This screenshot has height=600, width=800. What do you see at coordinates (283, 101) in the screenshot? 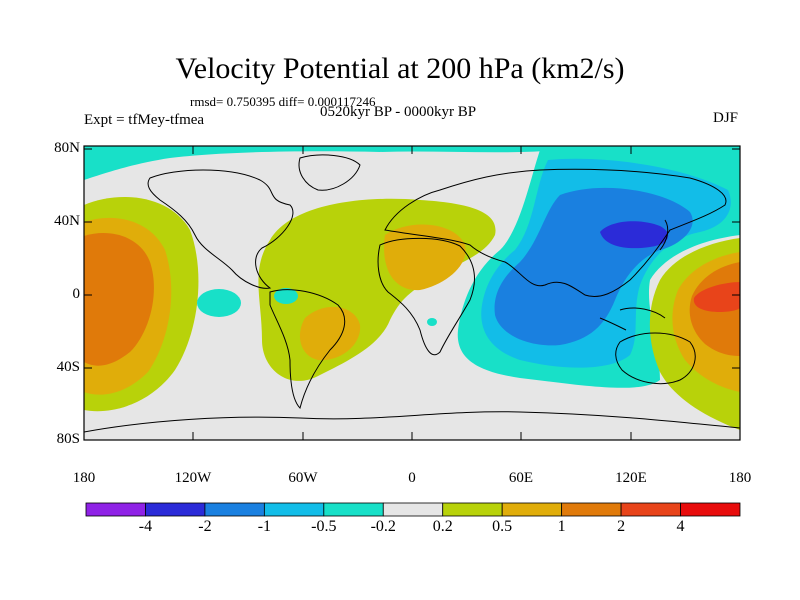
I see `statistics-text: rmsd= 0.750395 diff= 0.000117246` at bounding box center [283, 101].